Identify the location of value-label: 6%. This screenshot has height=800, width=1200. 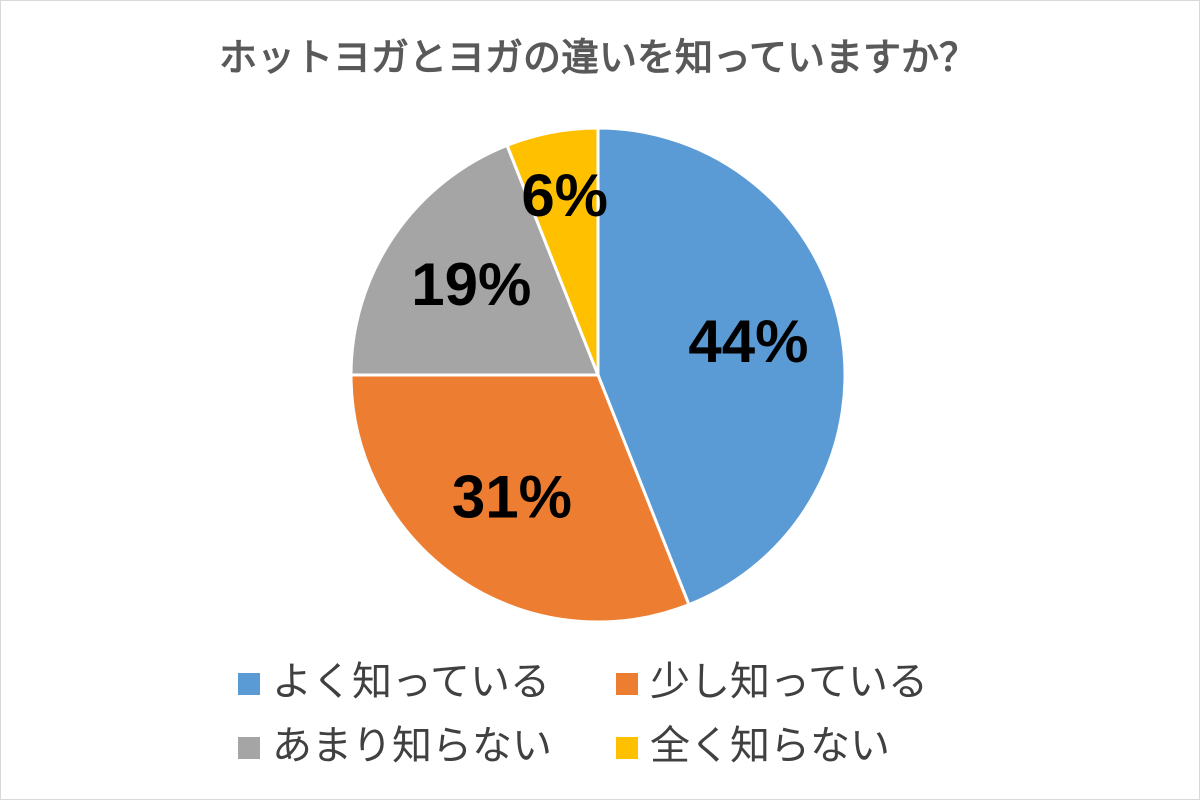
(564, 195).